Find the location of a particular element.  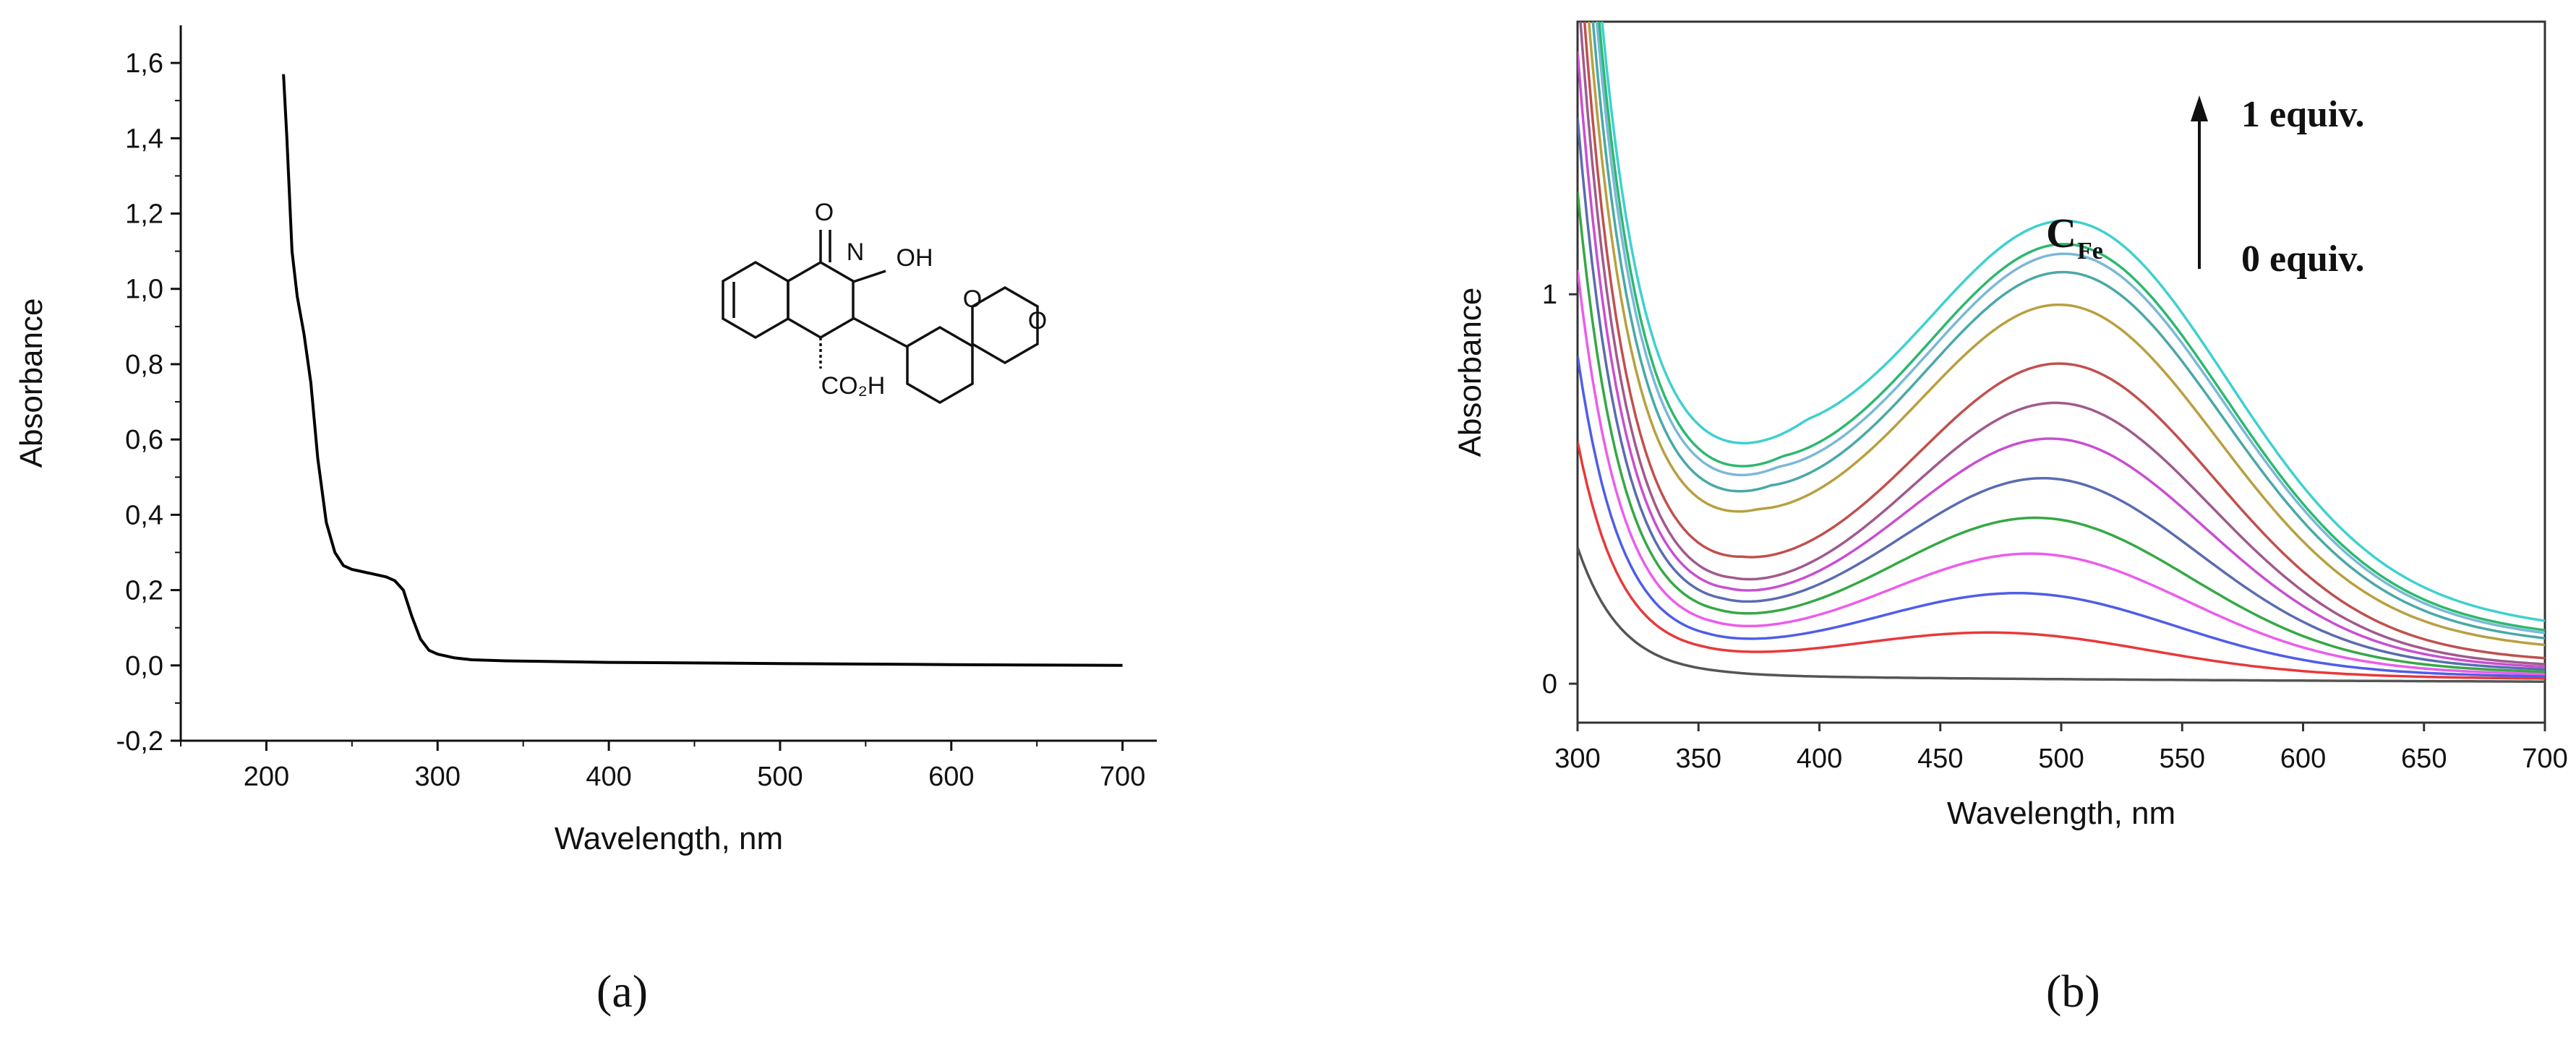

y-tick-label: 0,2 is located at coordinates (144, 591).